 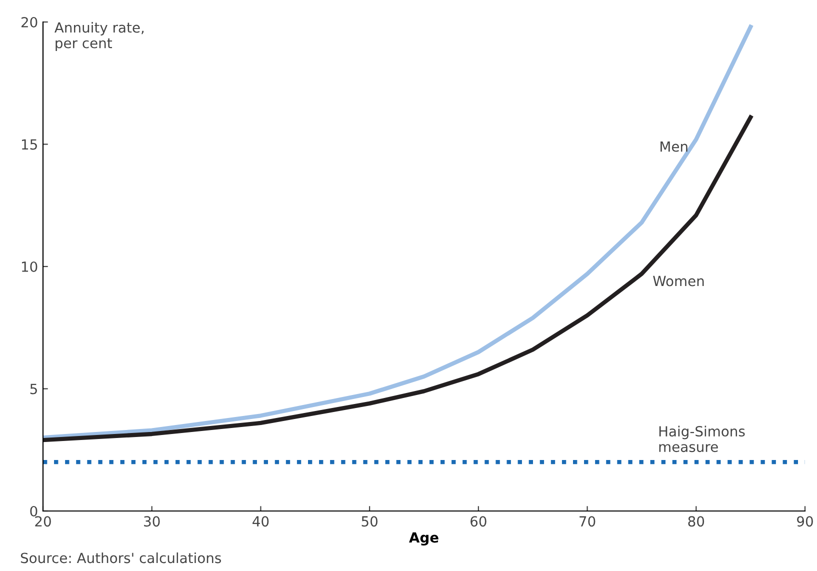 What do you see at coordinates (696, 521) in the screenshot?
I see `x-tick-label: 80` at bounding box center [696, 521].